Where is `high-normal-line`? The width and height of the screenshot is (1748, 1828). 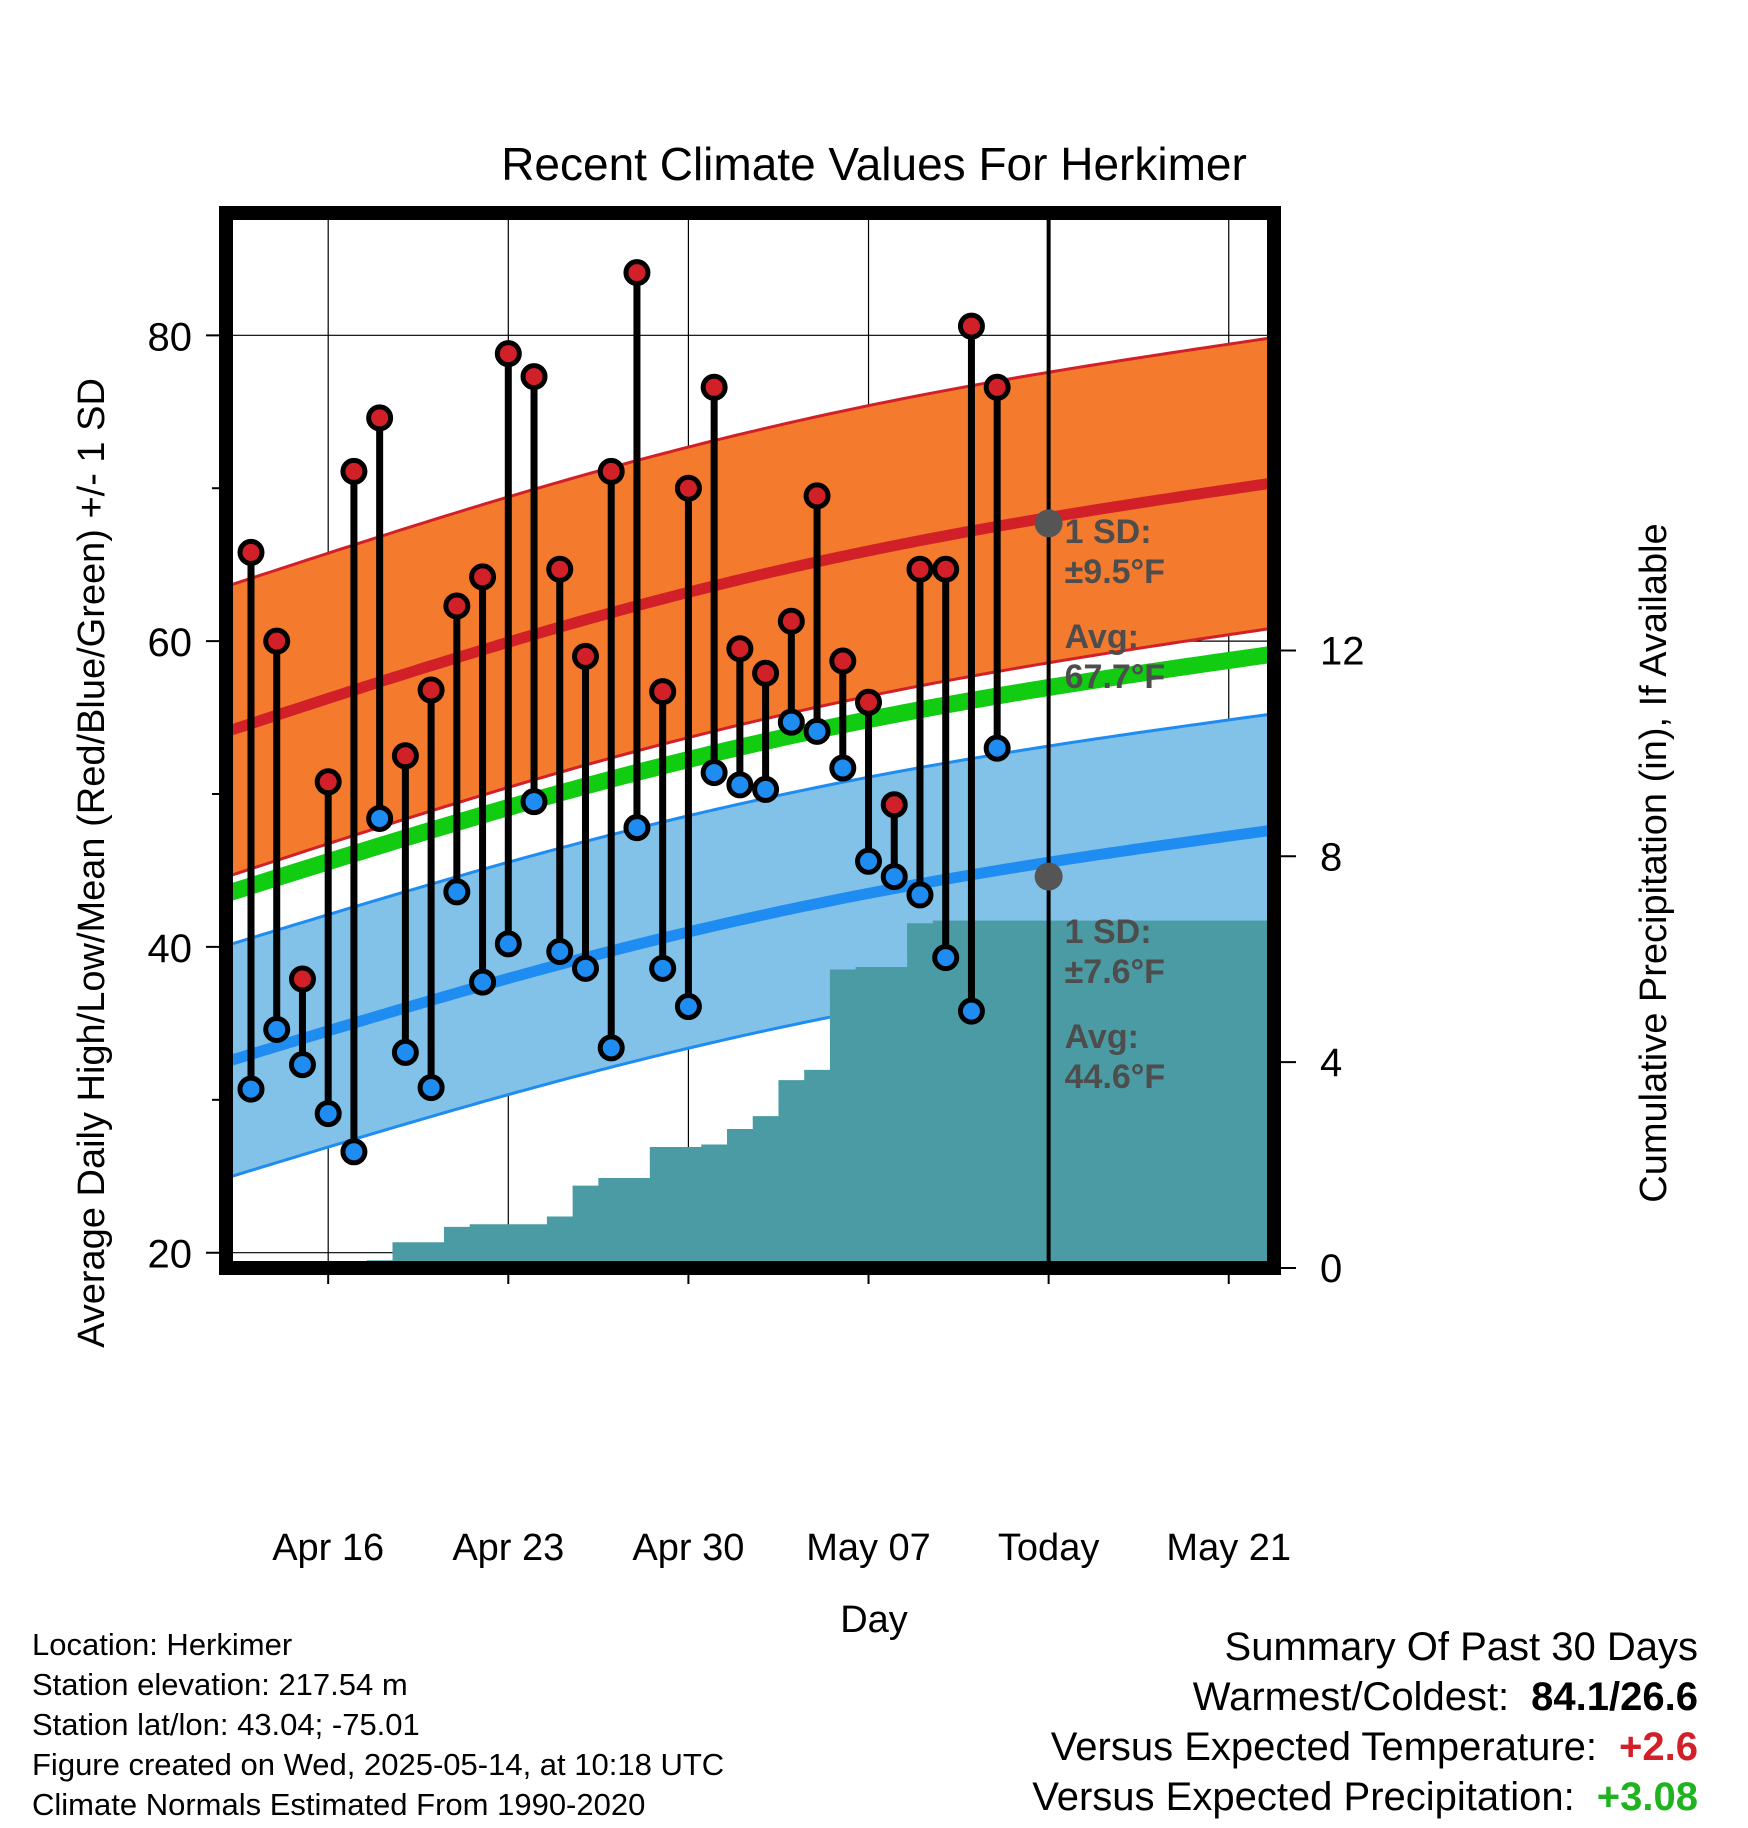
high-normal-line is located at coordinates (750, 607).